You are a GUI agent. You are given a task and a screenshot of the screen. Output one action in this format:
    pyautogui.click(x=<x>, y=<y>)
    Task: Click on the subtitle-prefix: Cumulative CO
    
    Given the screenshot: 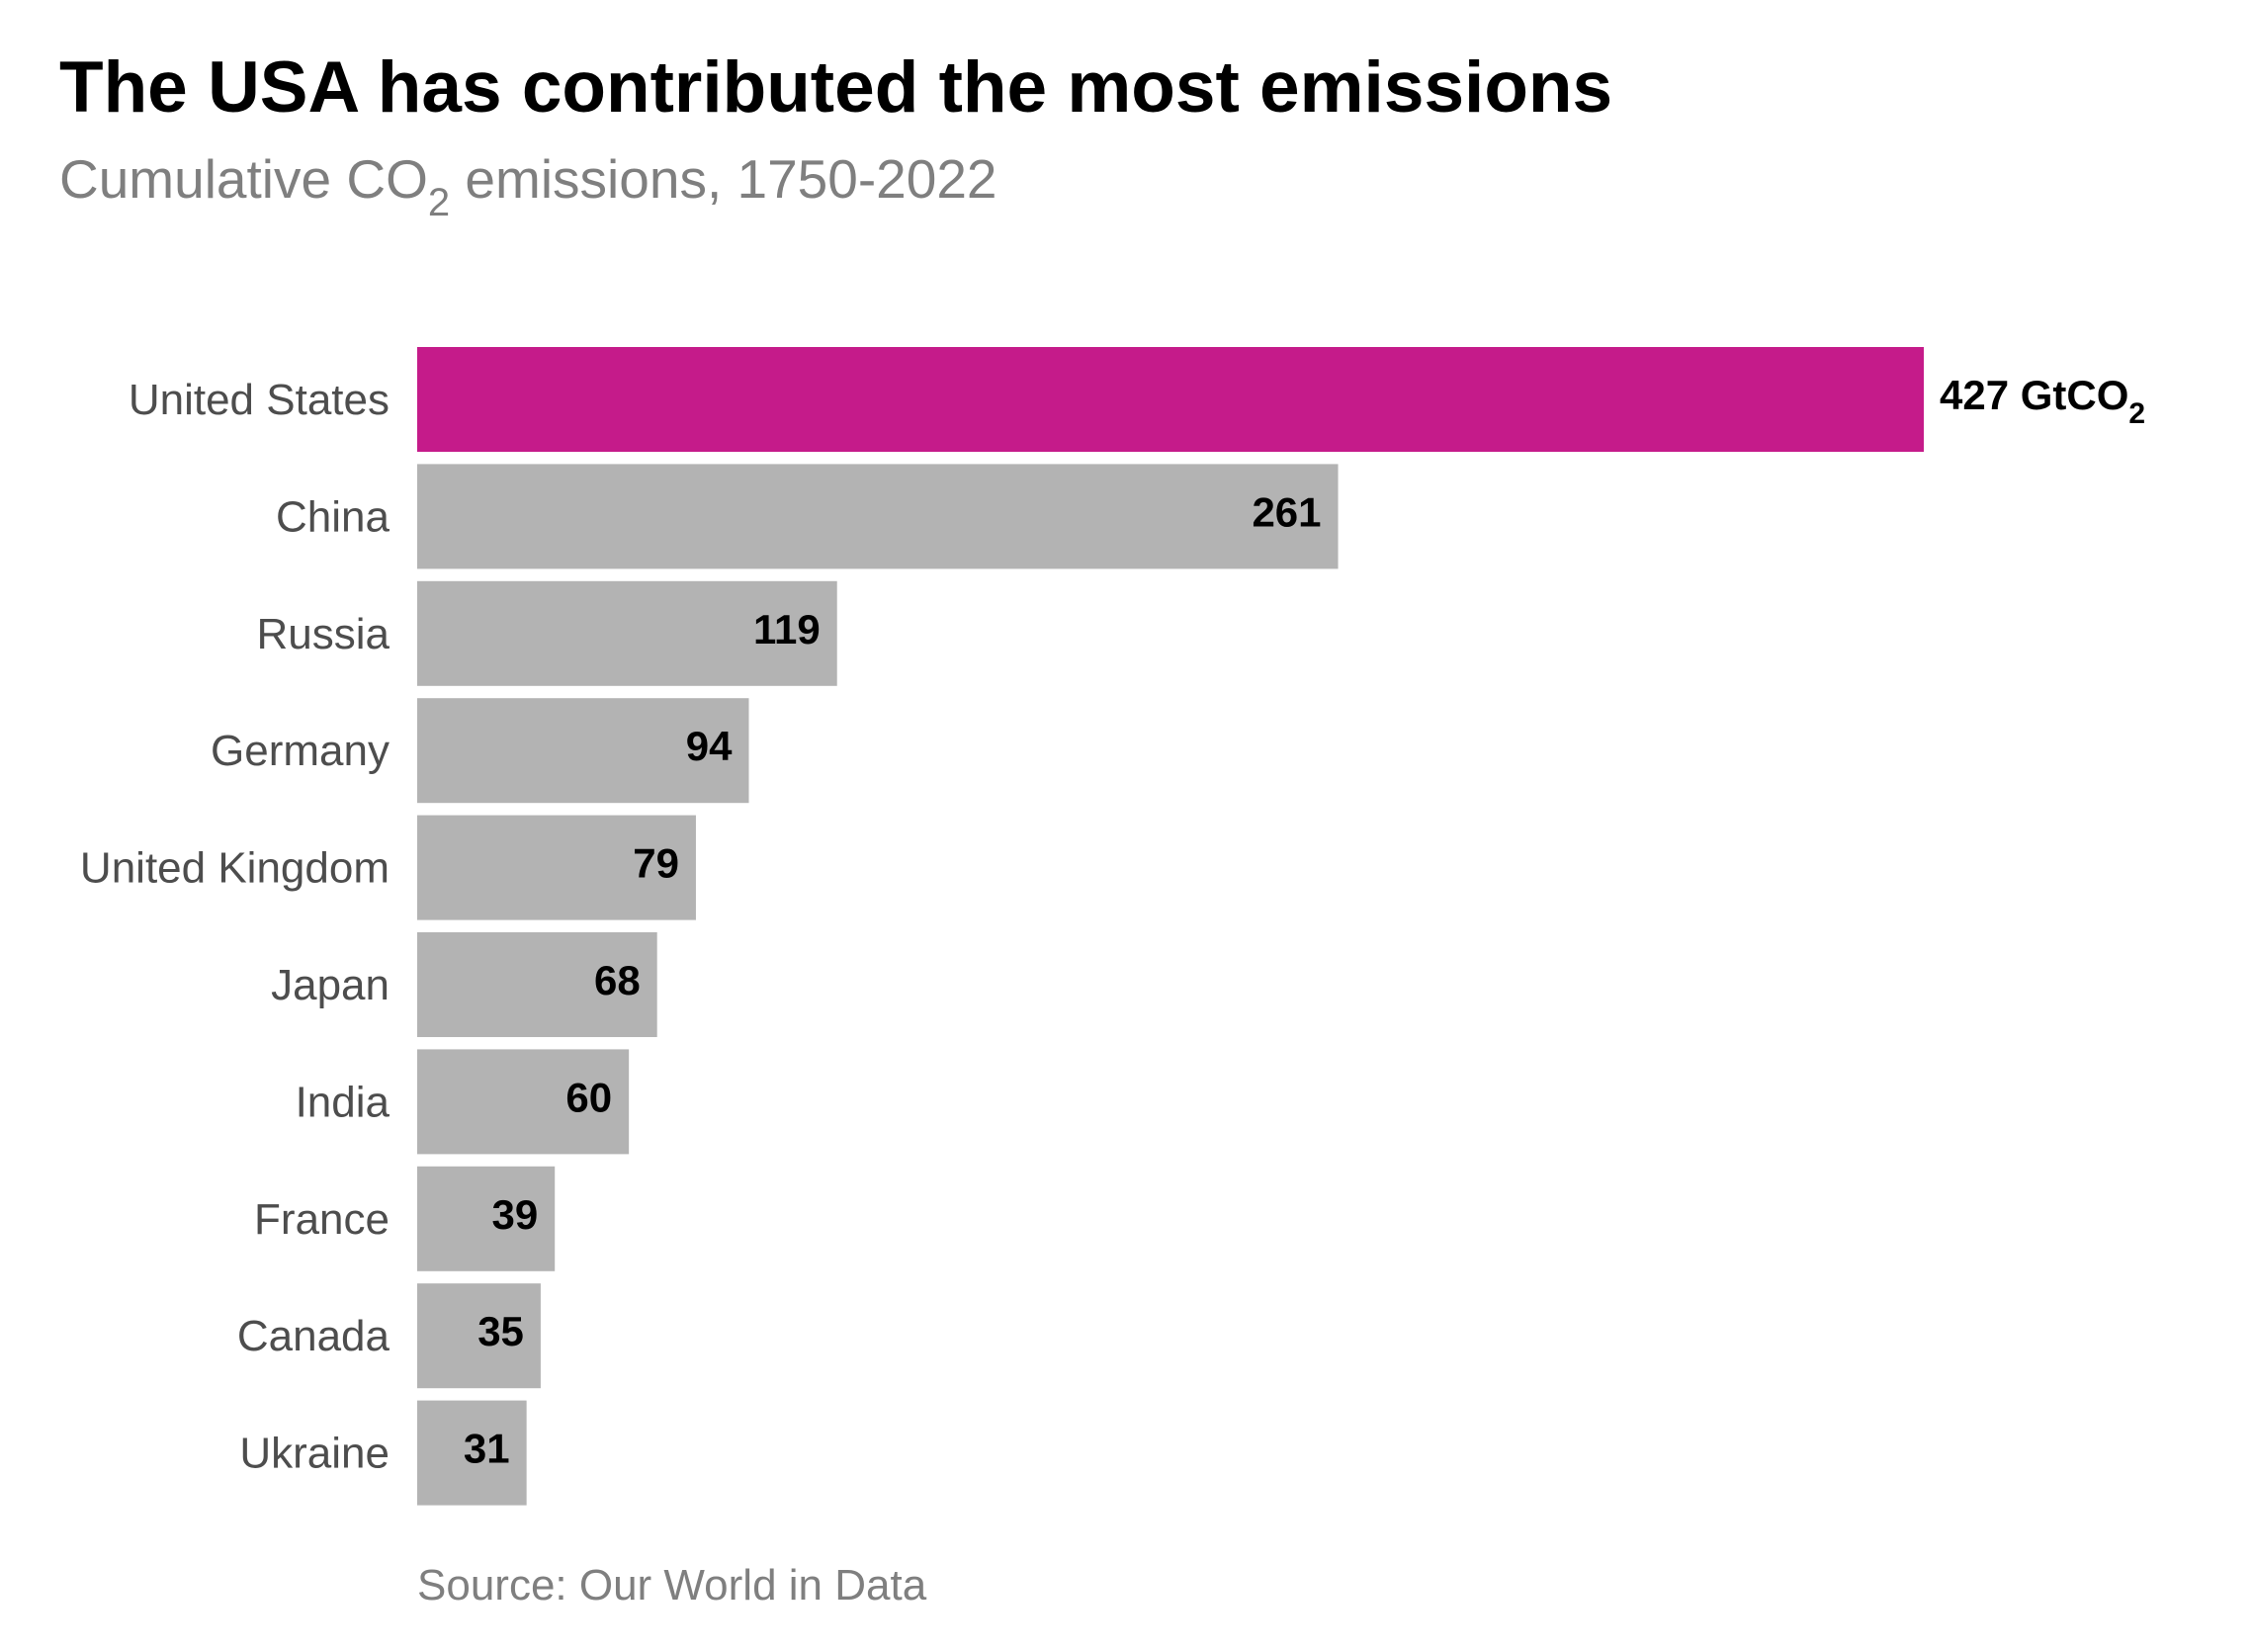 What is the action you would take?
    pyautogui.click(x=243, y=179)
    